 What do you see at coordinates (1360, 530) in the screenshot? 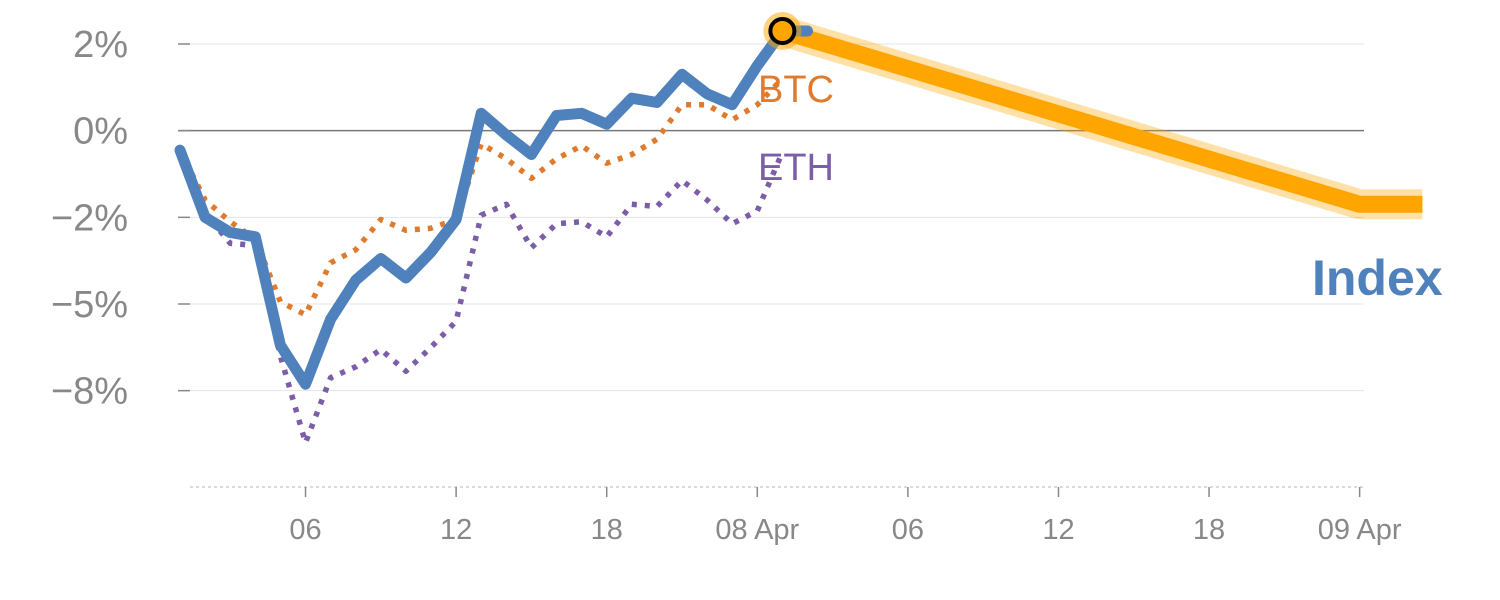
I see `x-tick-label-7: 09 Apr` at bounding box center [1360, 530].